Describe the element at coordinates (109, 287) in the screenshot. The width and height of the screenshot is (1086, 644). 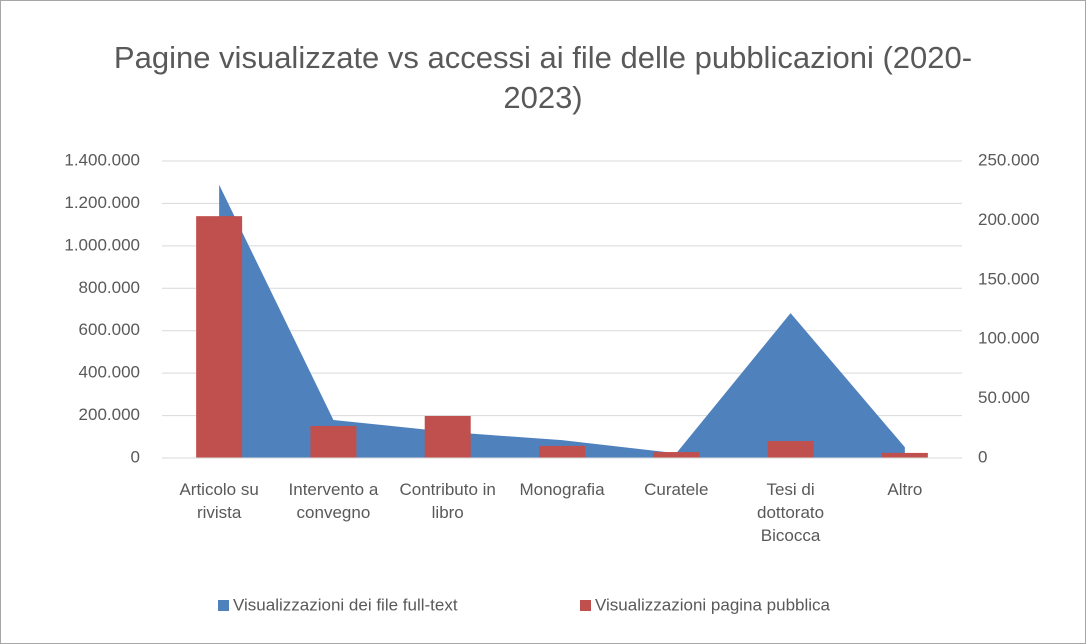
I see `y-tick-label: 800.000` at that location.